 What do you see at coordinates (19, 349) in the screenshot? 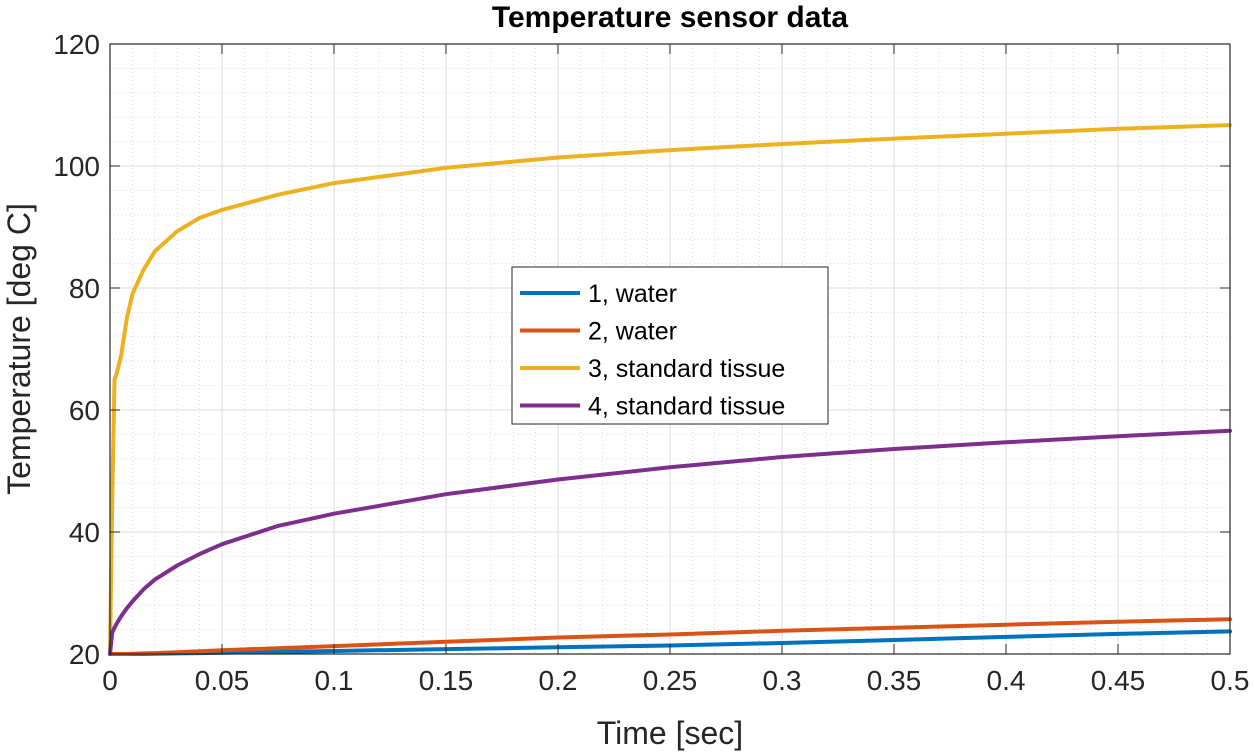
I see `y-axis-label: Temperature [deg C]` at bounding box center [19, 349].